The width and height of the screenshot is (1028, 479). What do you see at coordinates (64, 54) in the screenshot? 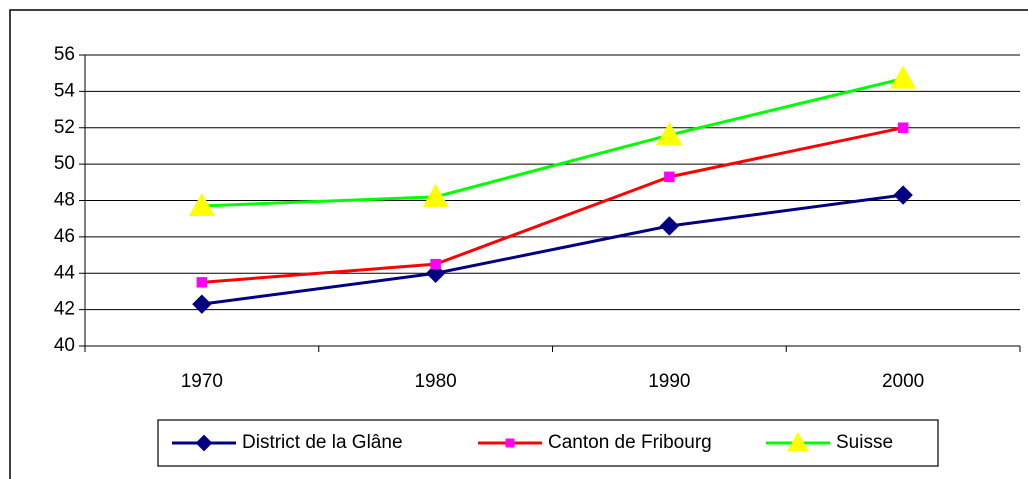
I see `y-tick-label: 56` at bounding box center [64, 54].